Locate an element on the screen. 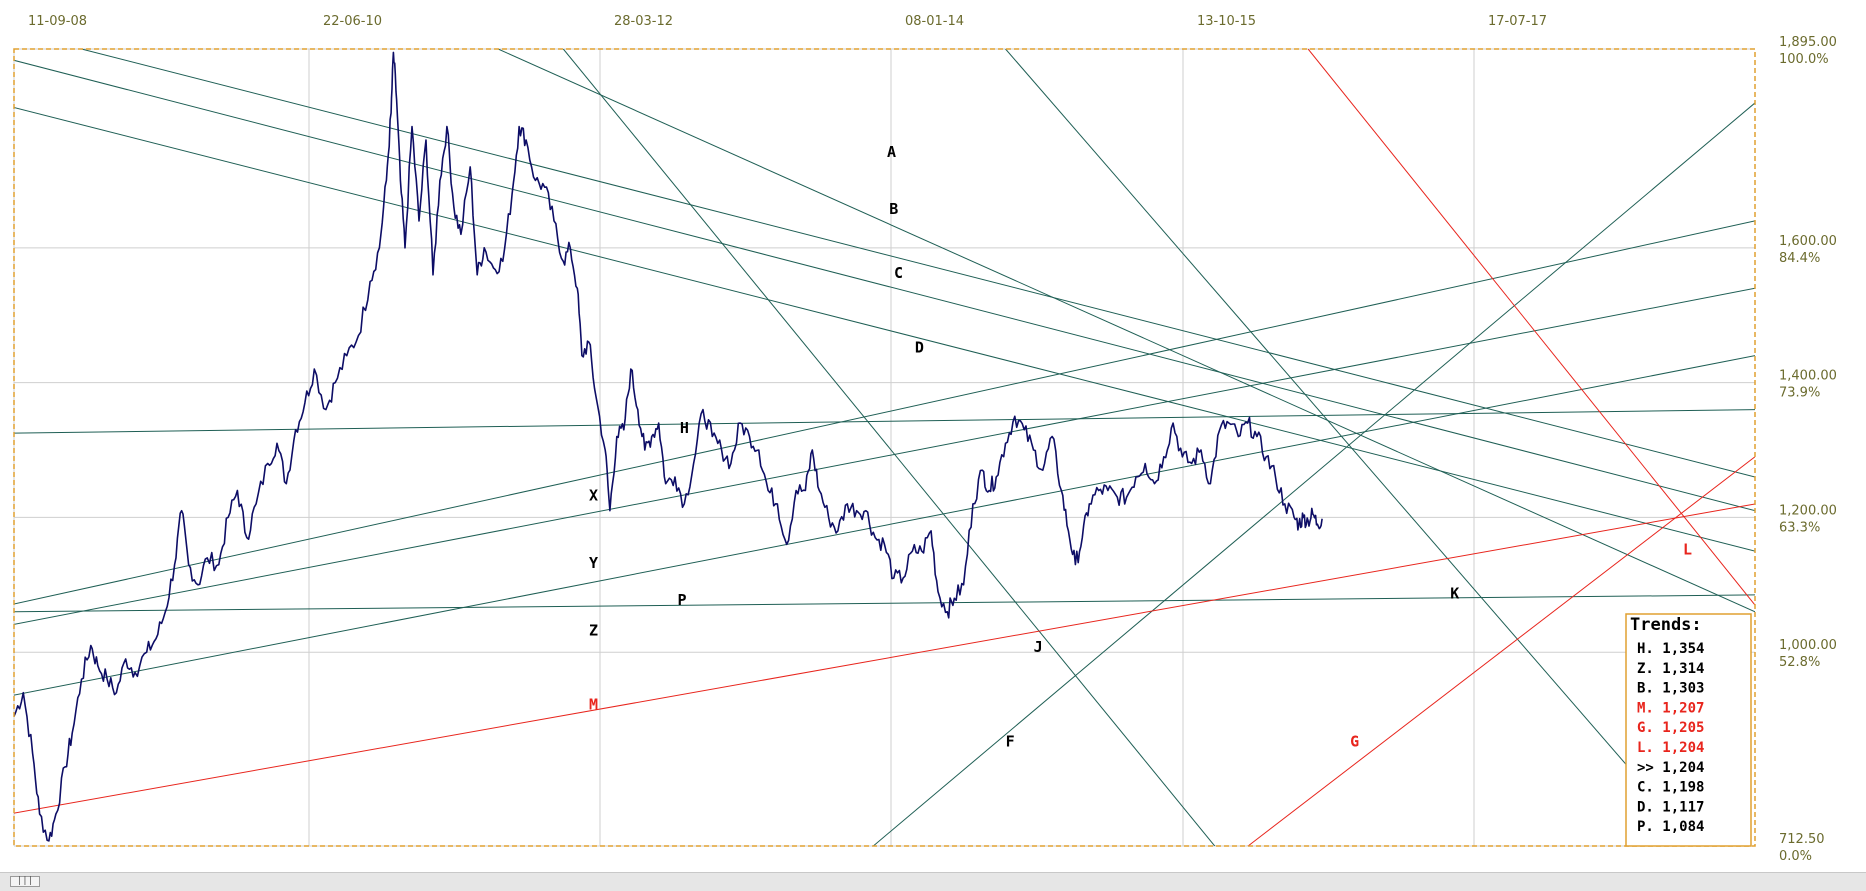 Image resolution: width=1866 pixels, height=891 pixels. trendline-l is located at coordinates (1501, 651).